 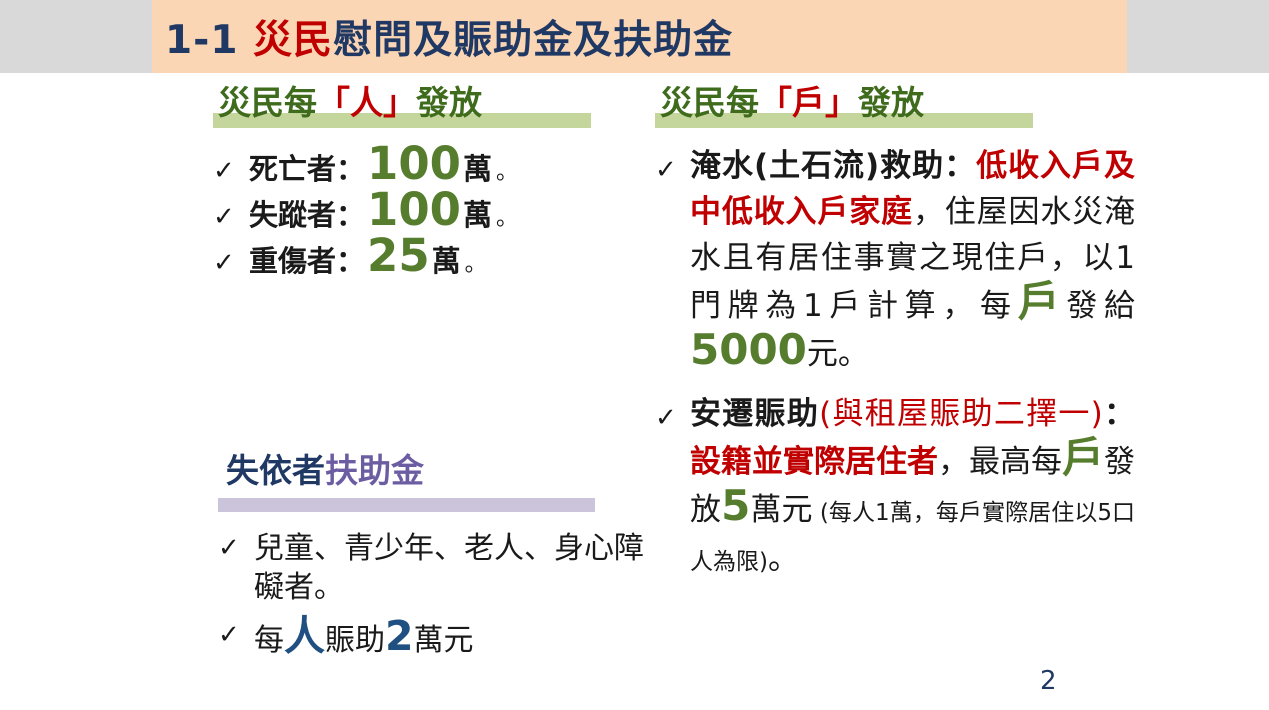 What do you see at coordinates (913, 486) in the screenshot?
I see `relocation-body2: 發放` at bounding box center [913, 486].